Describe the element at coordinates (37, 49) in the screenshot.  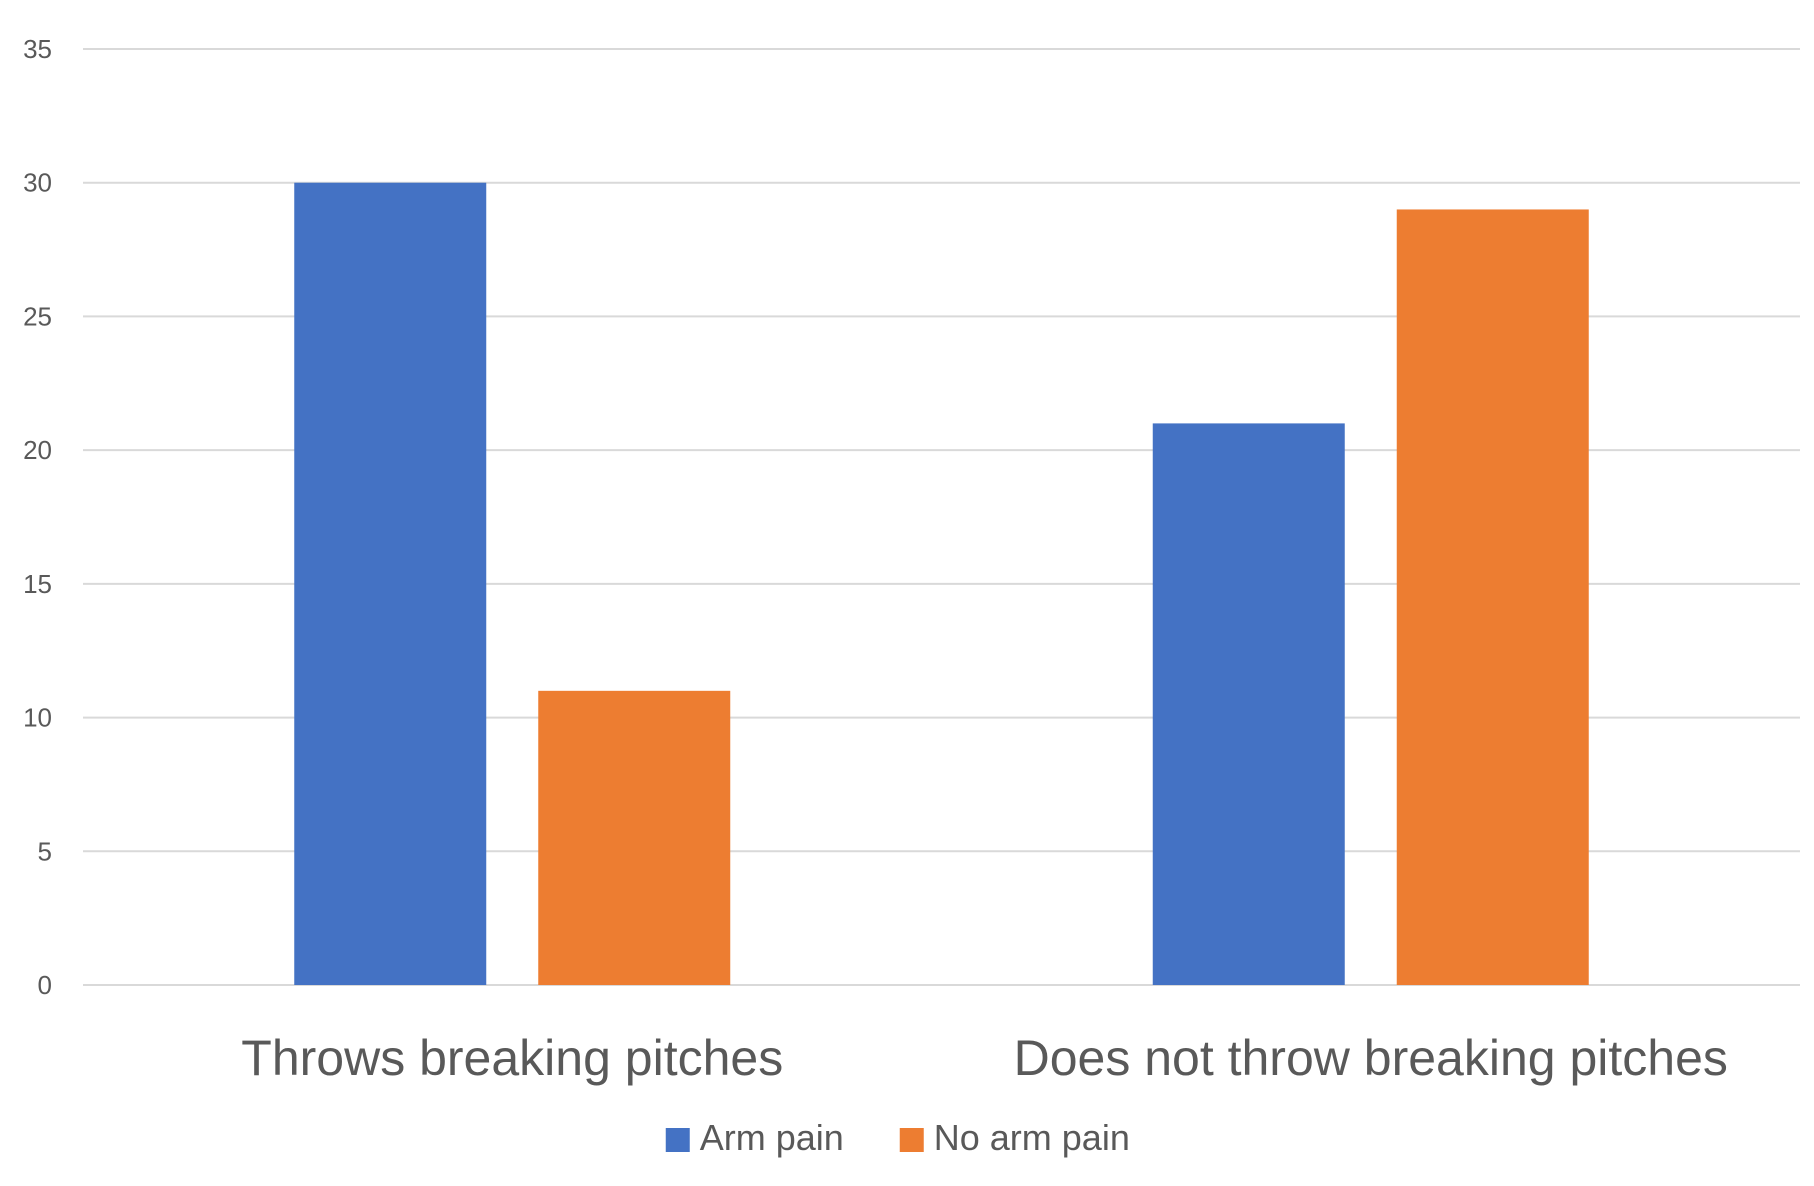
I see `y-tick-label: 35` at that location.